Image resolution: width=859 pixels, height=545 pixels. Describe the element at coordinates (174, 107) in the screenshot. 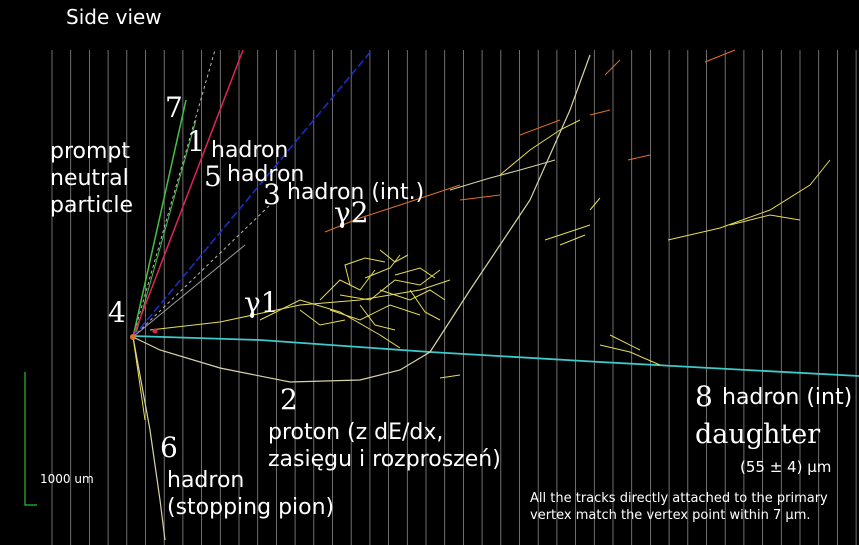

I see `track-7-number: 7` at that location.